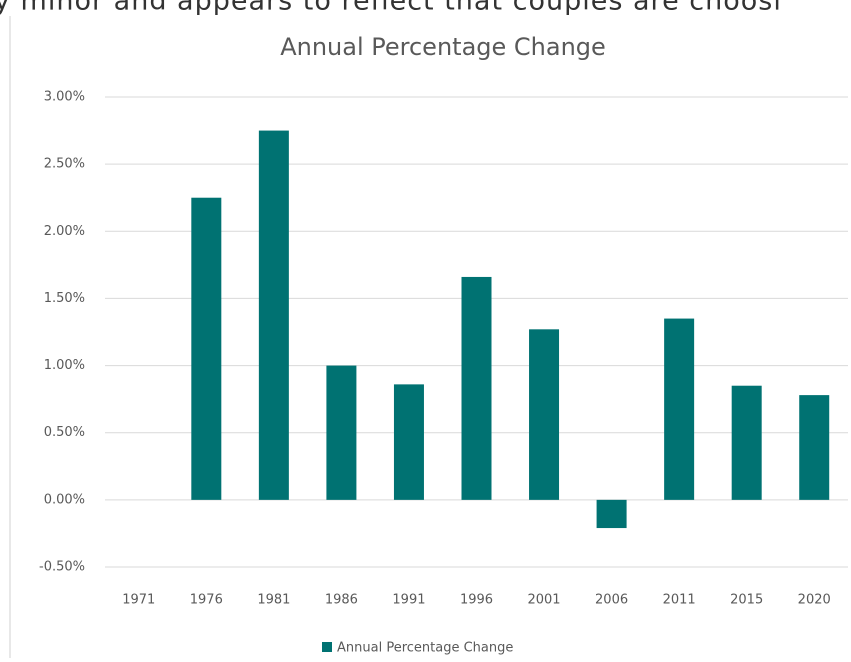 Image resolution: width=851 pixels, height=662 pixels. What do you see at coordinates (64, 365) in the screenshot?
I see `y-tick-label: 1.00%` at bounding box center [64, 365].